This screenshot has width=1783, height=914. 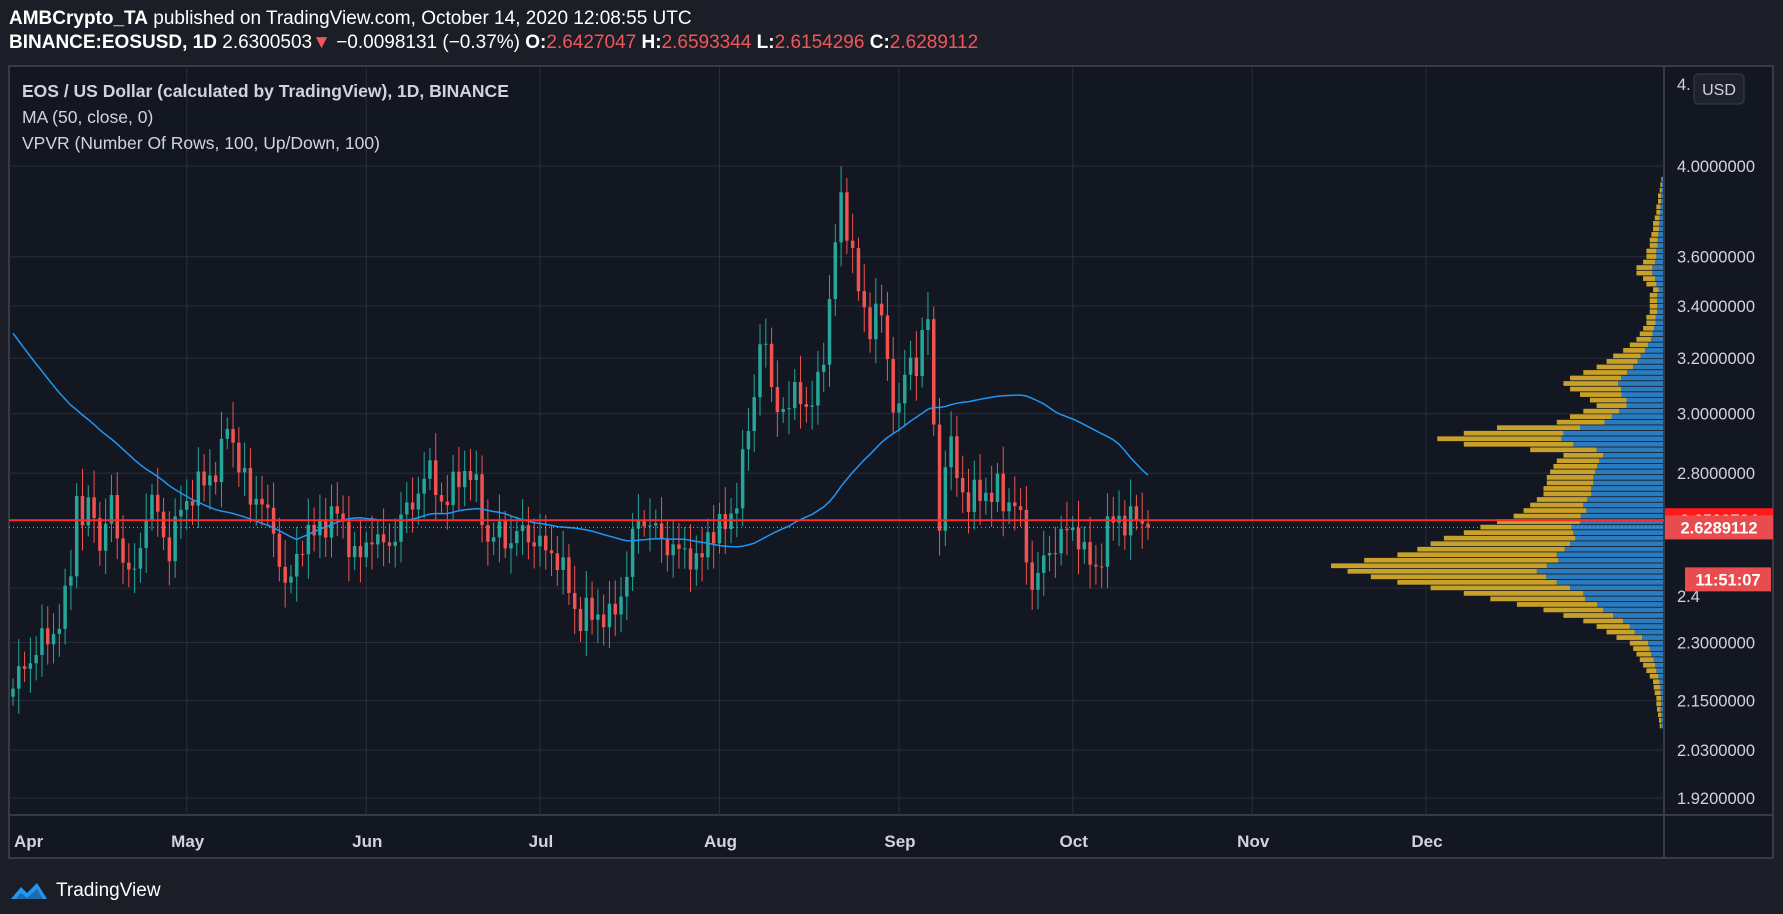 I want to click on symbol-label: BINANCE:EOSUSD, 1D, so click(x=113, y=42).